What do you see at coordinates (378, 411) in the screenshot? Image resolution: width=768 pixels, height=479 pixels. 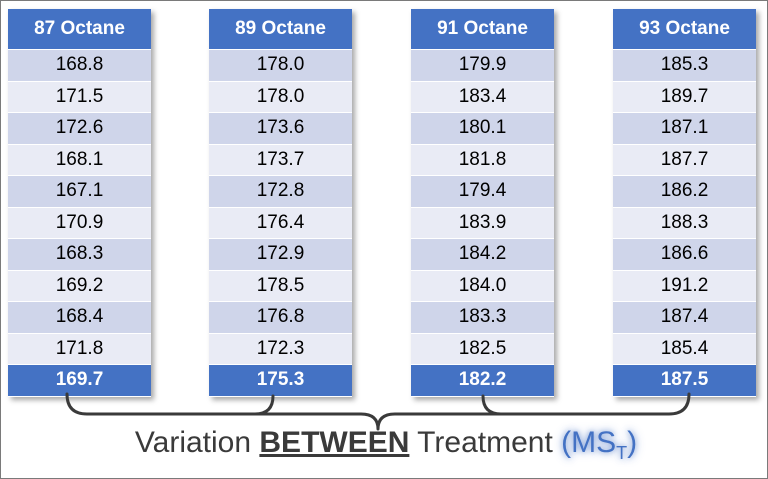 I see `brace-path` at bounding box center [378, 411].